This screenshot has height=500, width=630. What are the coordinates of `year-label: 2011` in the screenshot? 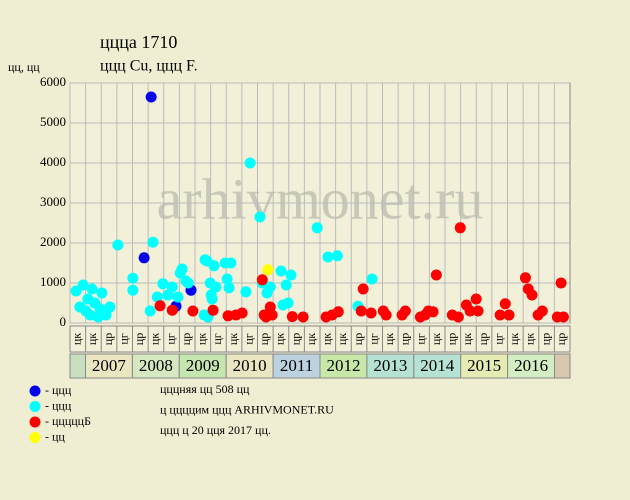 It's located at (296, 365).